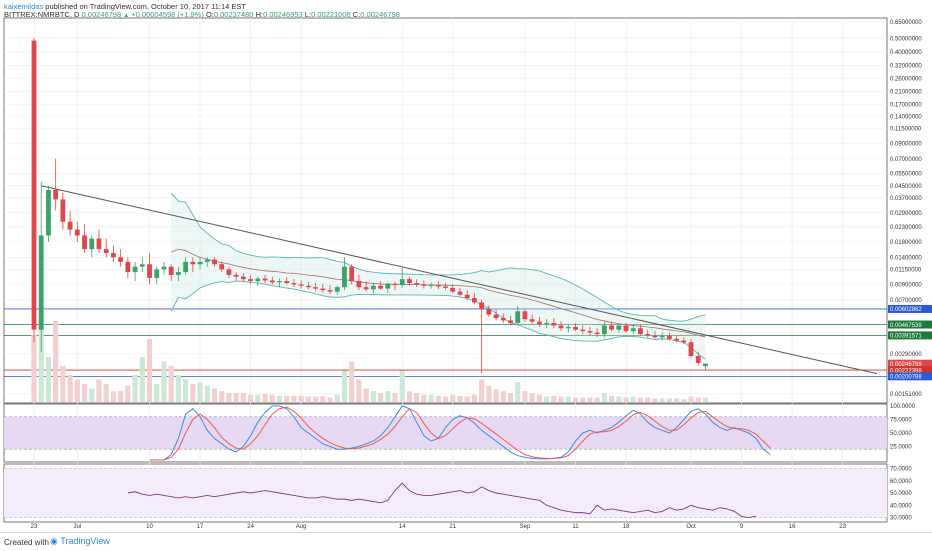 The width and height of the screenshot is (932, 551). I want to click on price-tag-label: 0.00222398, so click(906, 371).